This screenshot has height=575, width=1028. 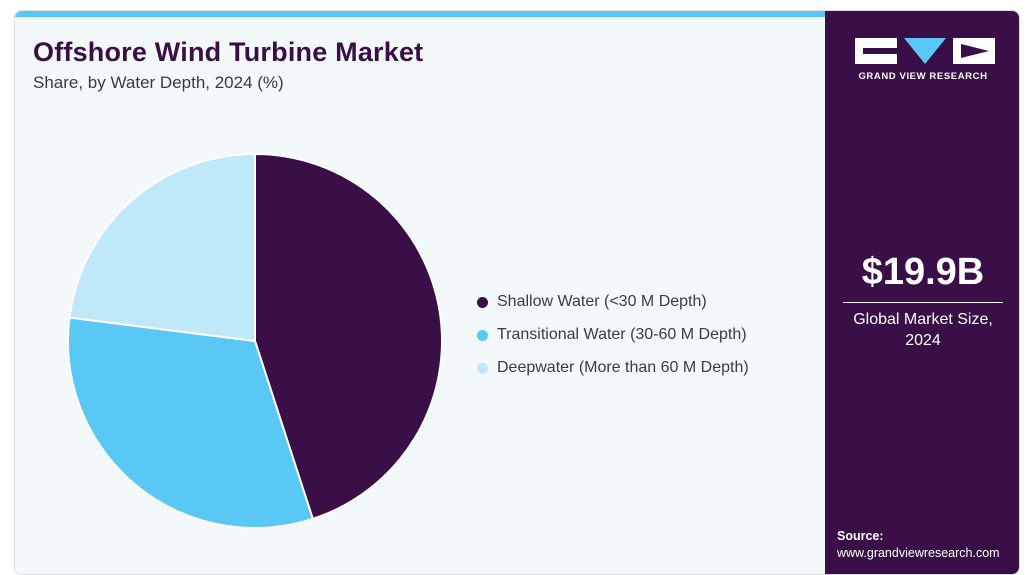 I want to click on legend-item-deepwater: Deepwater (More than 60 M Depth), so click(x=613, y=368).